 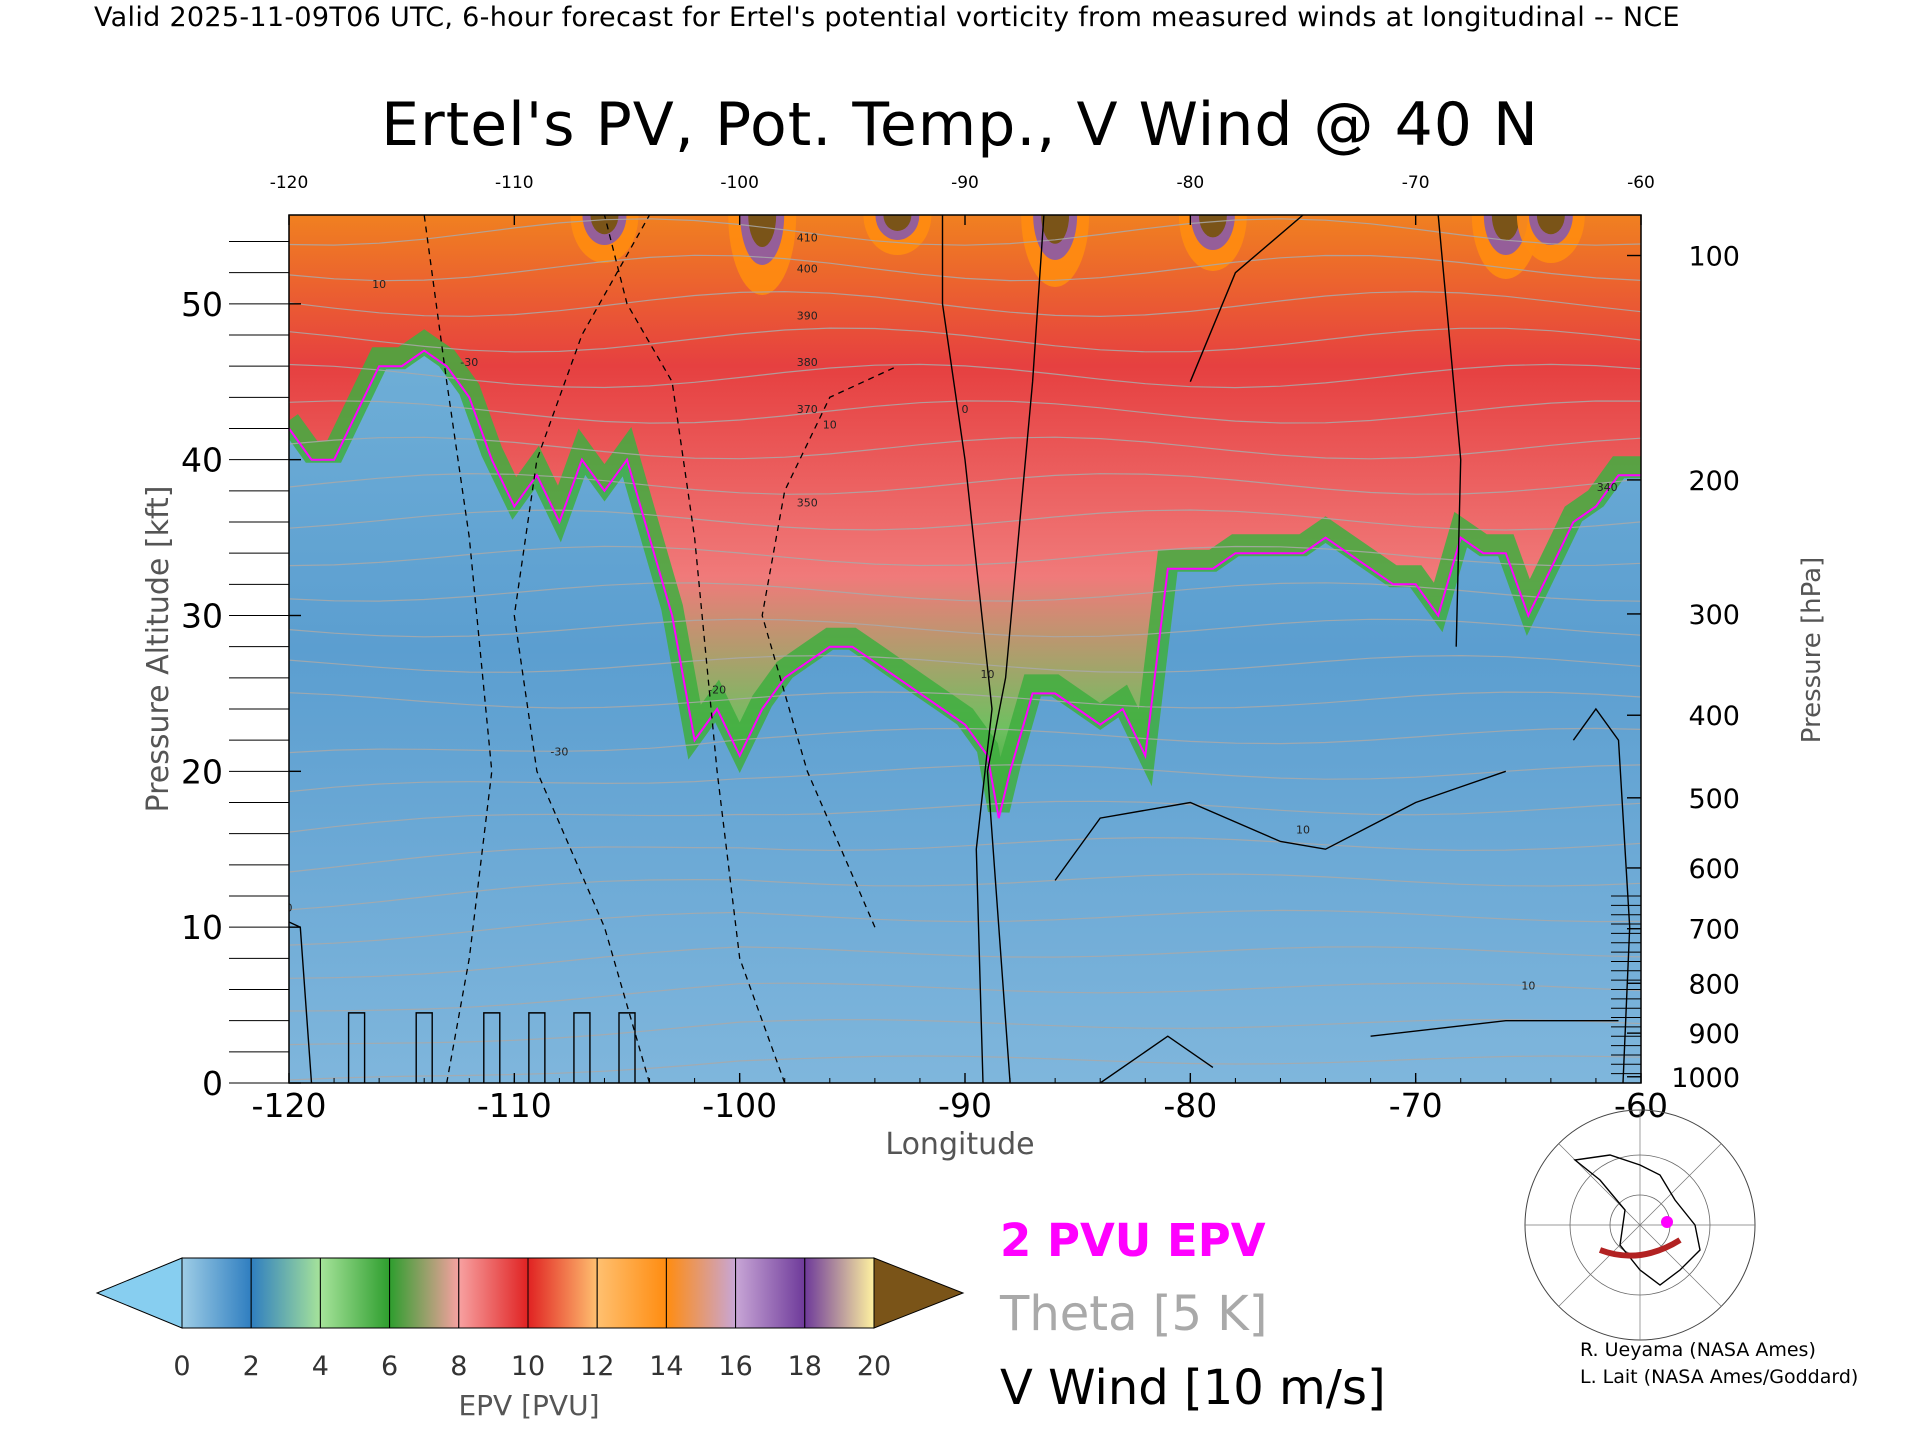 I want to click on y-tick-label: 20, so click(x=202, y=771).